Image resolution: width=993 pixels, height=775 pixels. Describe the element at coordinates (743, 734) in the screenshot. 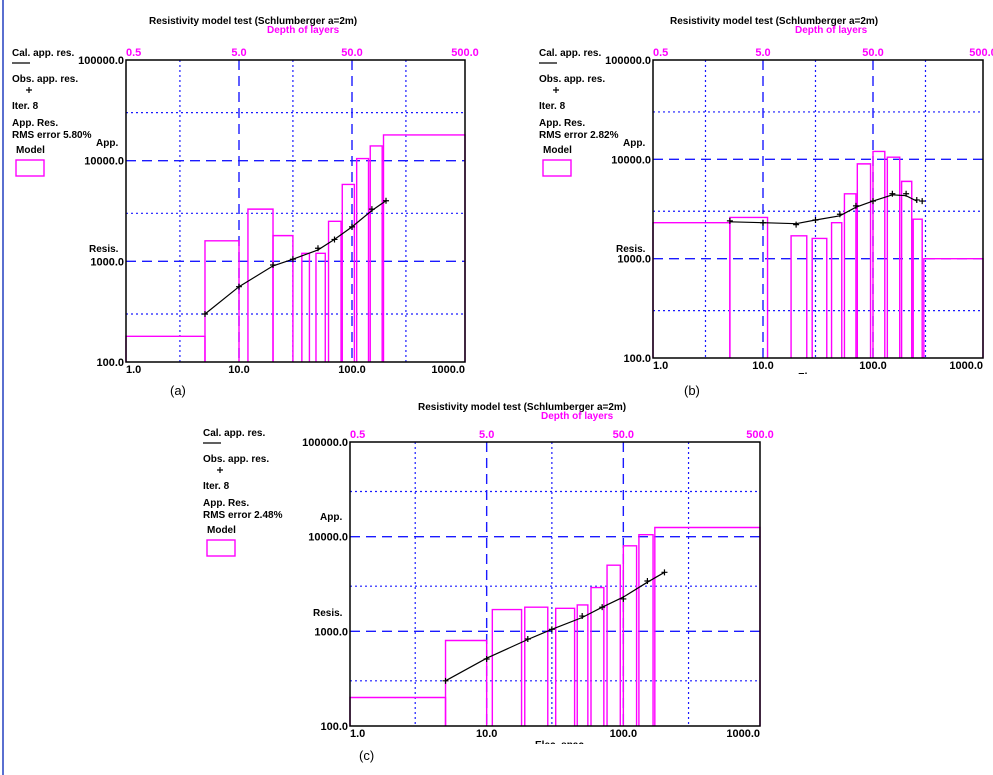

I see `x-tick-label: 1000.0` at that location.